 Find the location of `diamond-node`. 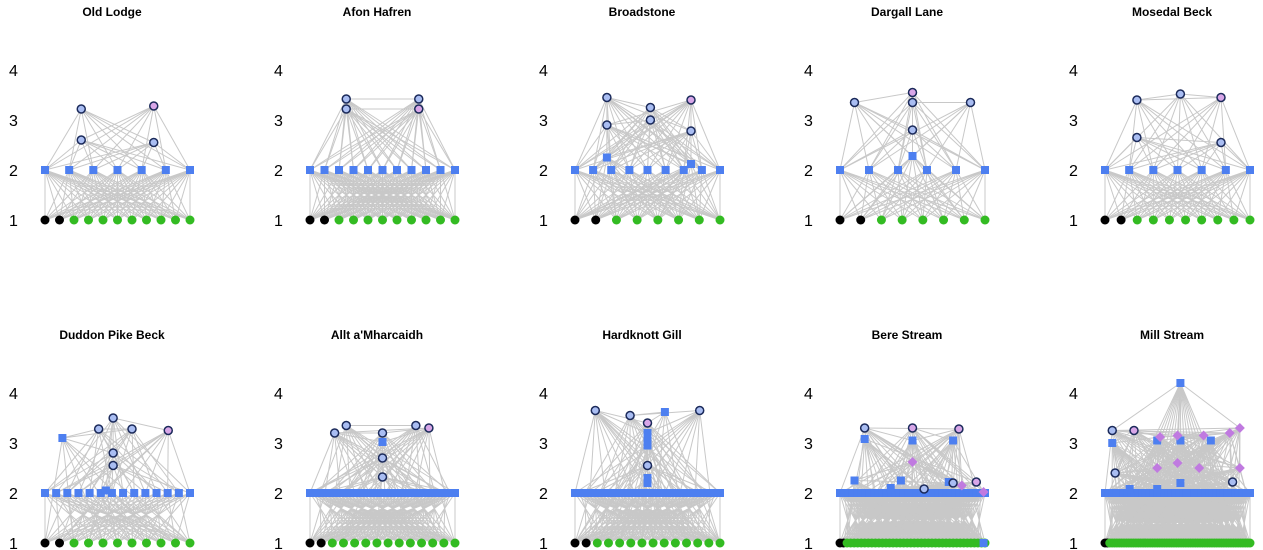

diamond-node is located at coordinates (1239, 428).